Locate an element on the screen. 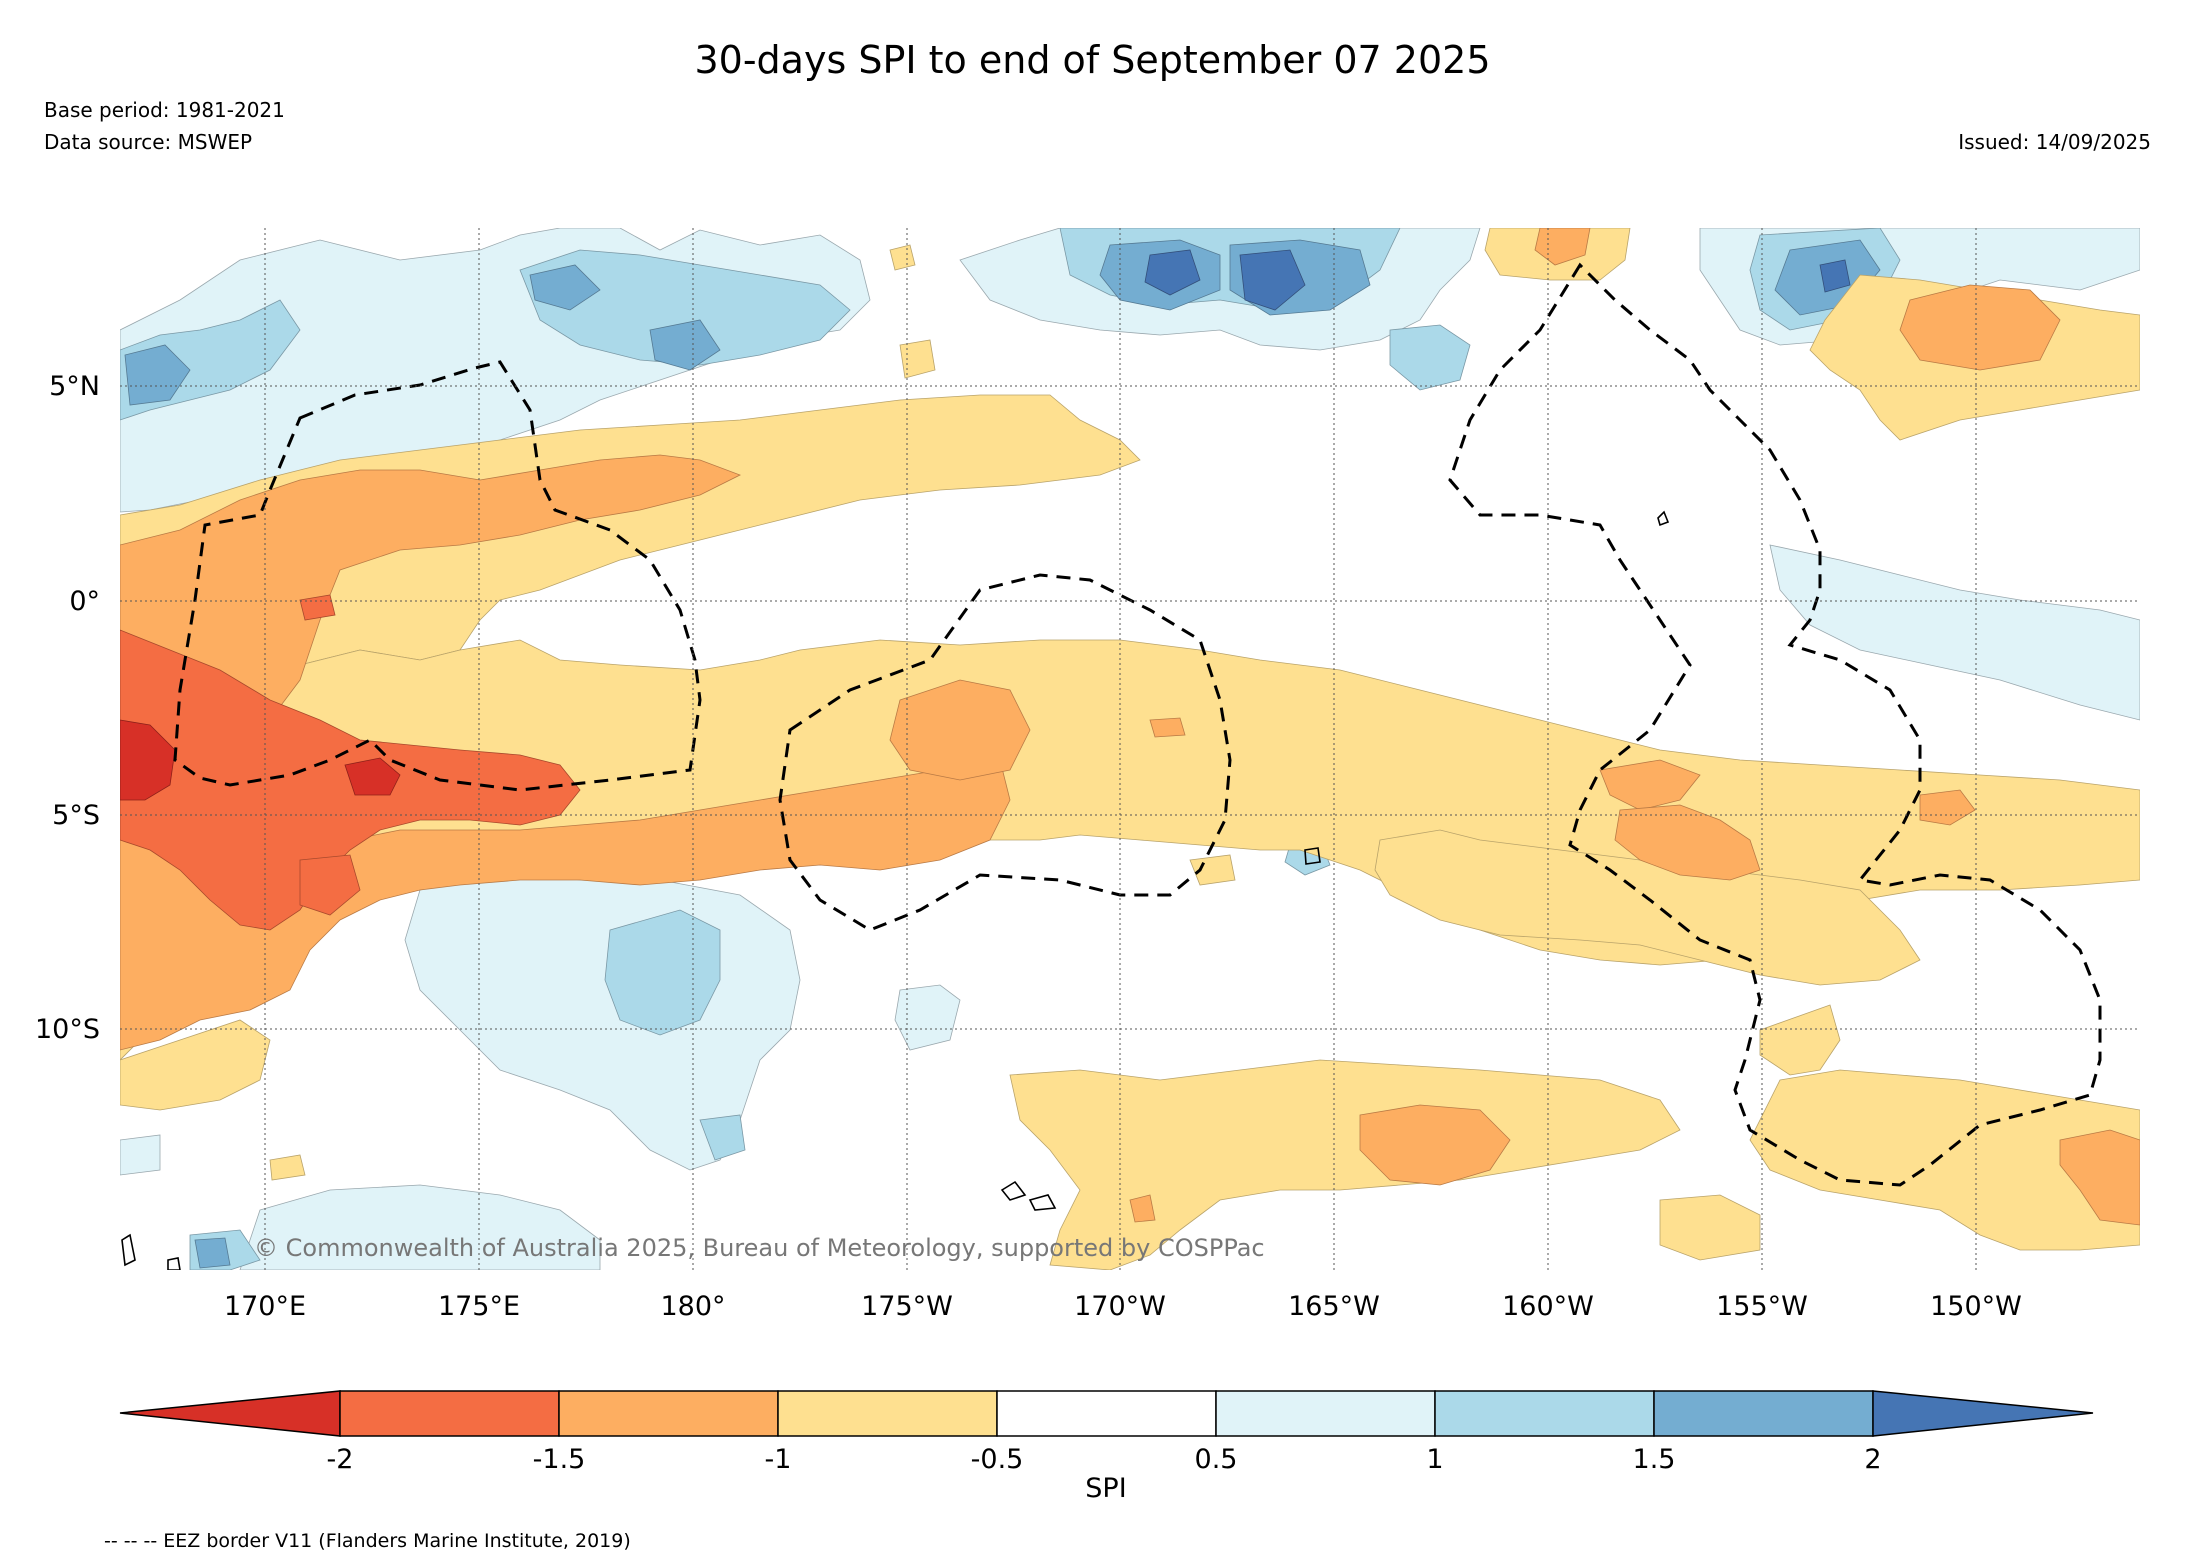  lon-label: 155°W is located at coordinates (1762, 1306).